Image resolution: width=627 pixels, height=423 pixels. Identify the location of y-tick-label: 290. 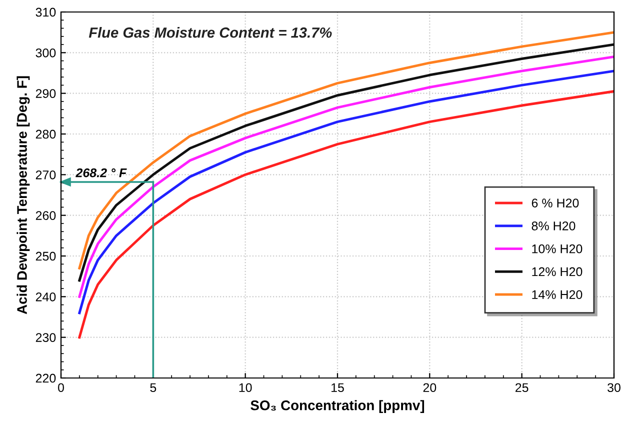
(46, 93).